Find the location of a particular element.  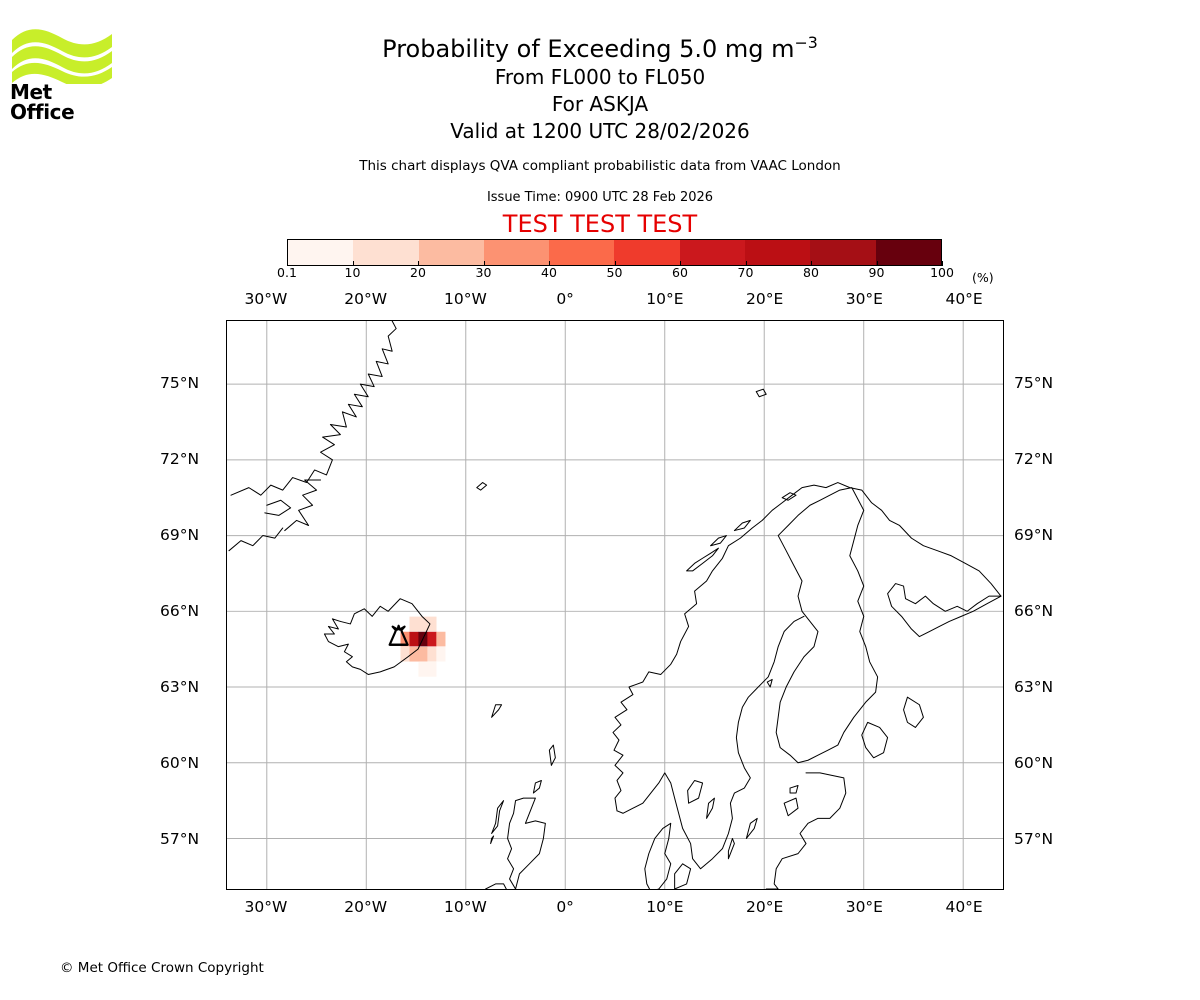

colorbar-tick-60: 60 is located at coordinates (680, 272).